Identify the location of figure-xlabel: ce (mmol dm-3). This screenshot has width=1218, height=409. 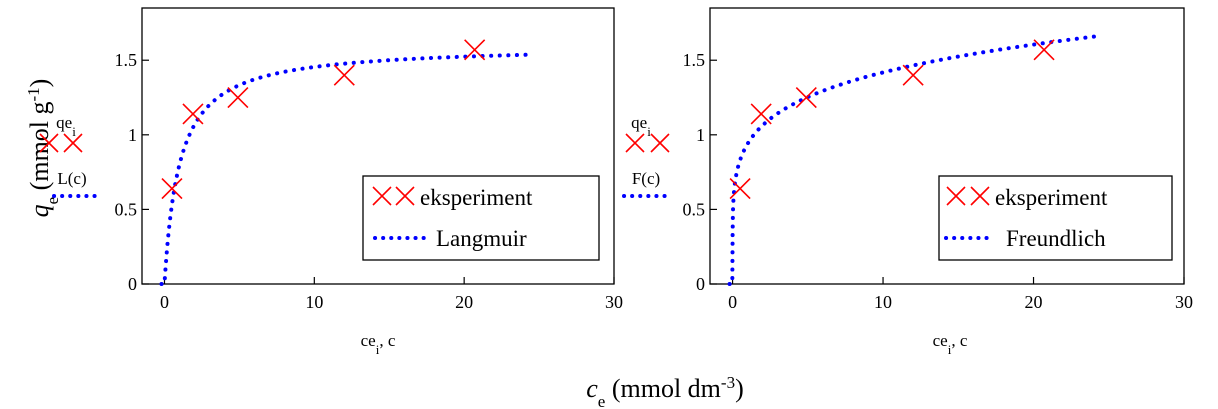
(665, 391).